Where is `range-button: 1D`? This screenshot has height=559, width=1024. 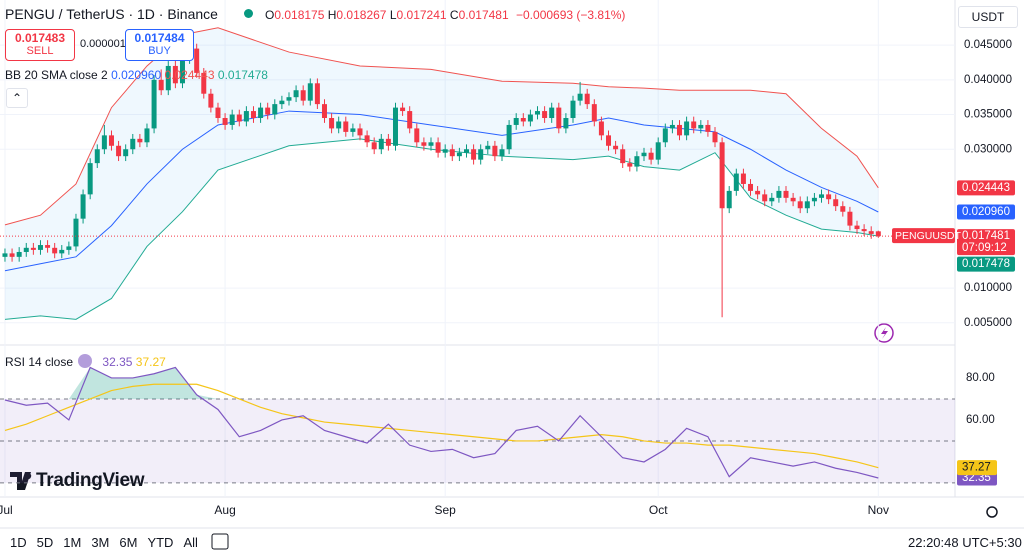 range-button: 1D is located at coordinates (18, 542).